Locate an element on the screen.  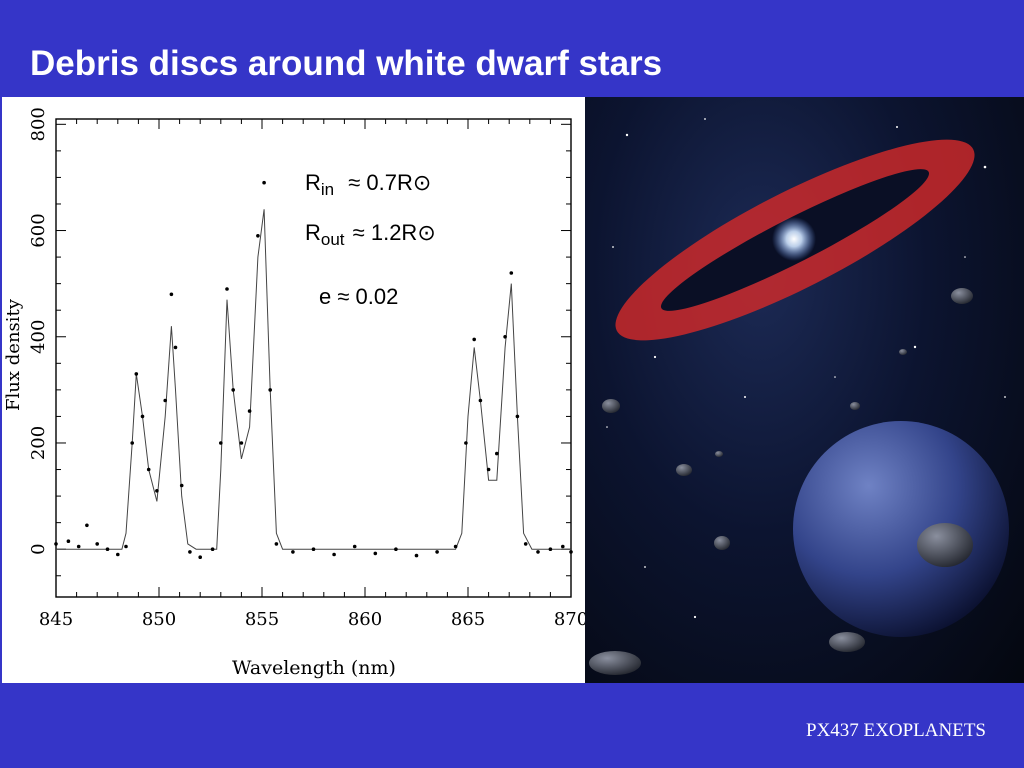
r-out-subscript: out is located at coordinates (332, 239).